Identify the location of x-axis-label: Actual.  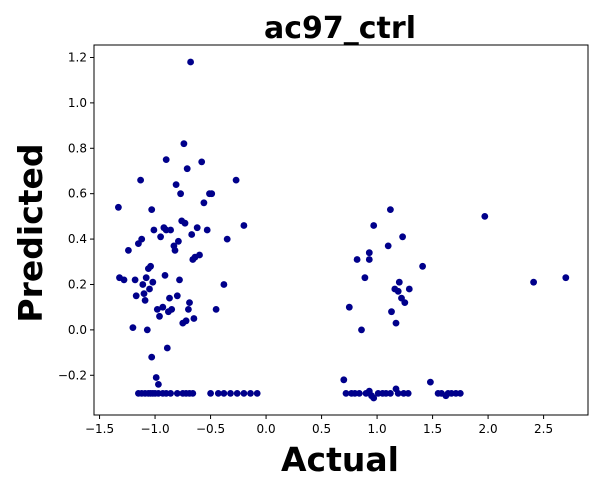
(340, 459).